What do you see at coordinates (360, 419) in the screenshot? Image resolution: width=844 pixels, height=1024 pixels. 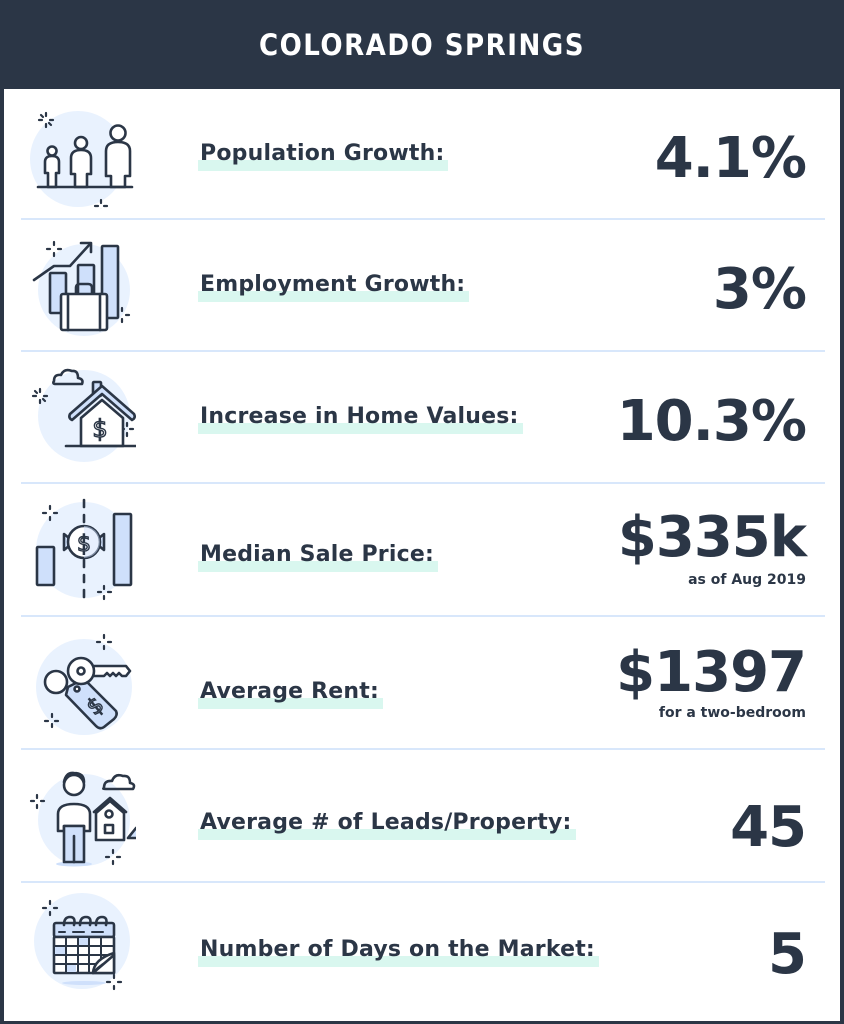 I see `stat-label: Increase in Home Values:` at bounding box center [360, 419].